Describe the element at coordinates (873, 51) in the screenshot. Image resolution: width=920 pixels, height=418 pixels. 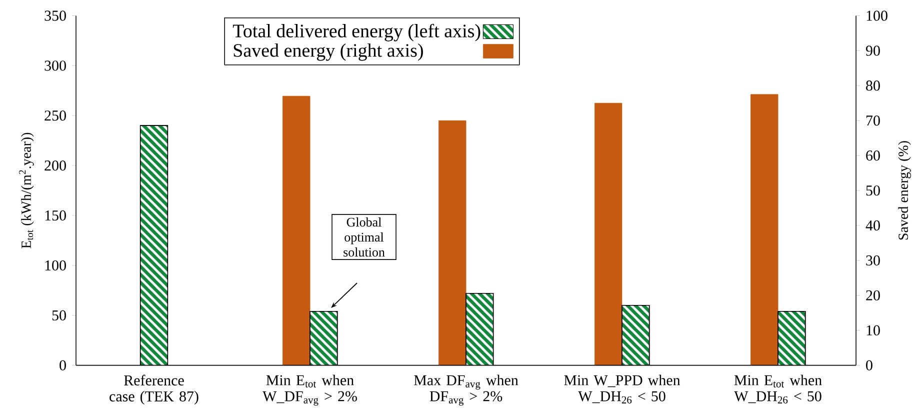
I see `y2-tick-label: 90` at that location.